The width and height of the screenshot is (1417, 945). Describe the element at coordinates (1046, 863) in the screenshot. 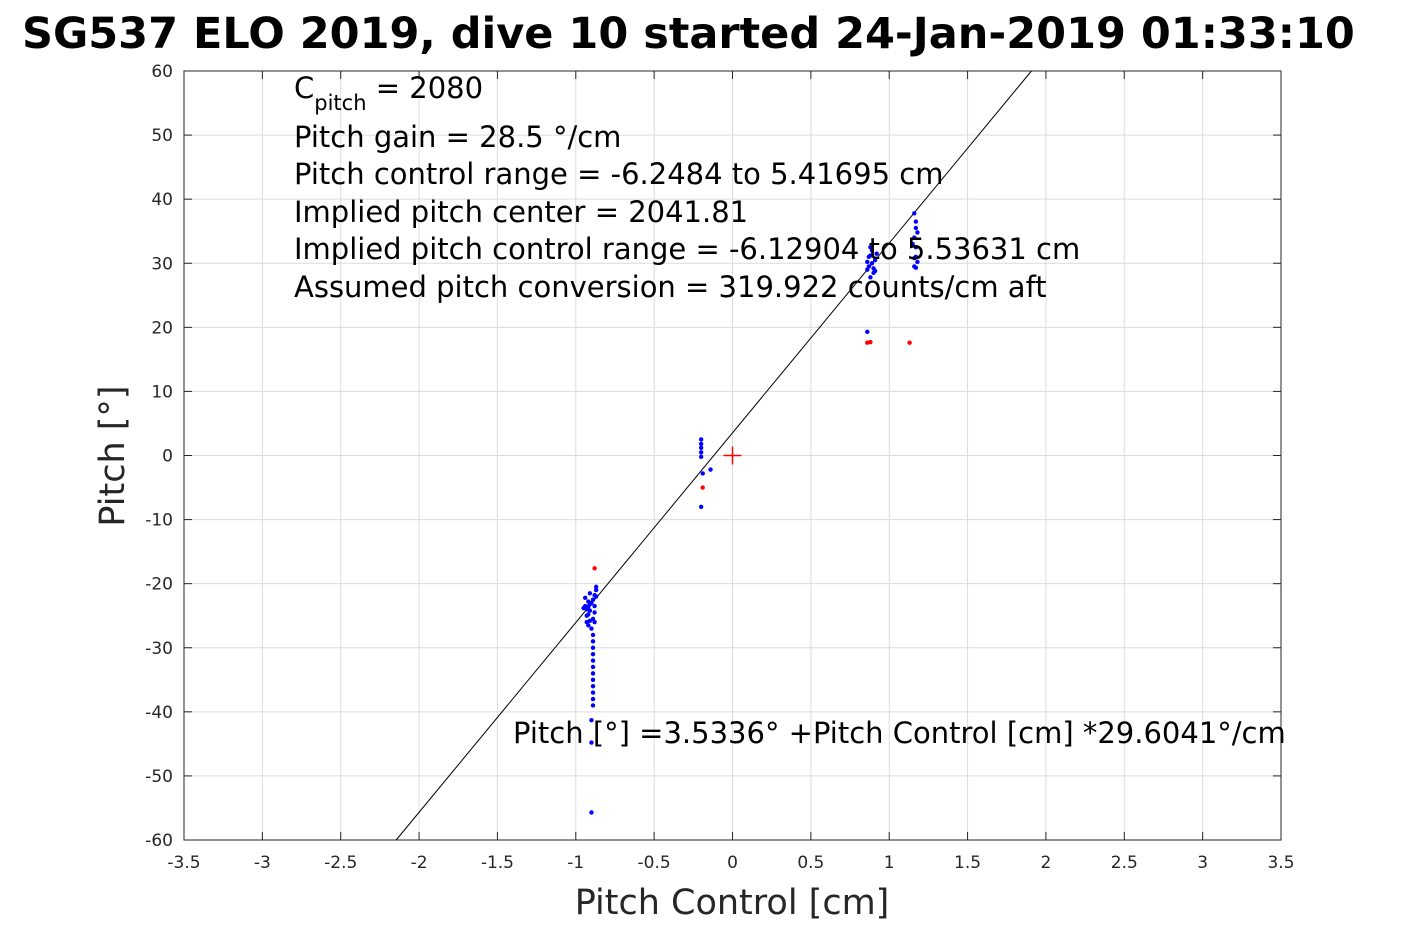

I see `x-tick-label: 2` at that location.